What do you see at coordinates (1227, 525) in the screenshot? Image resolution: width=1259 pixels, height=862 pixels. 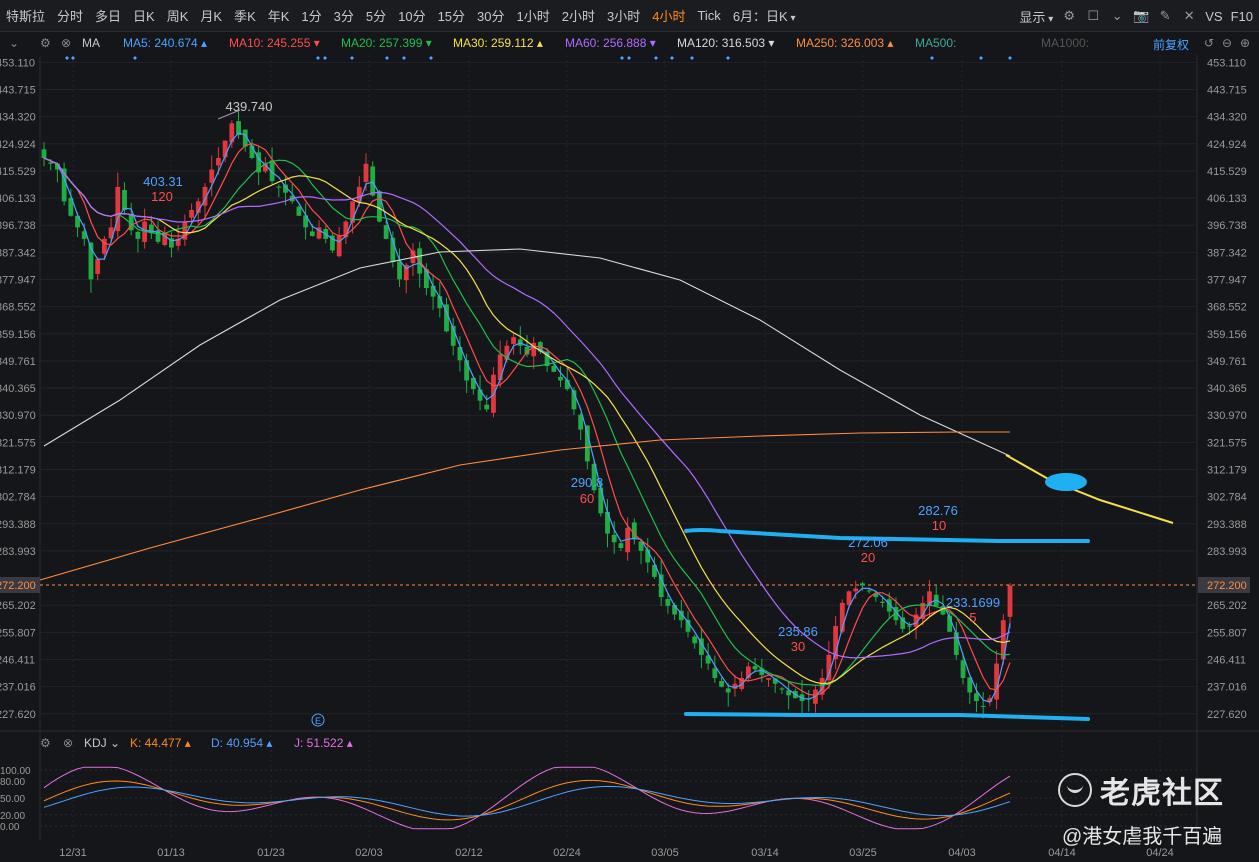 I see `price-tick-label: 293.388` at bounding box center [1227, 525].